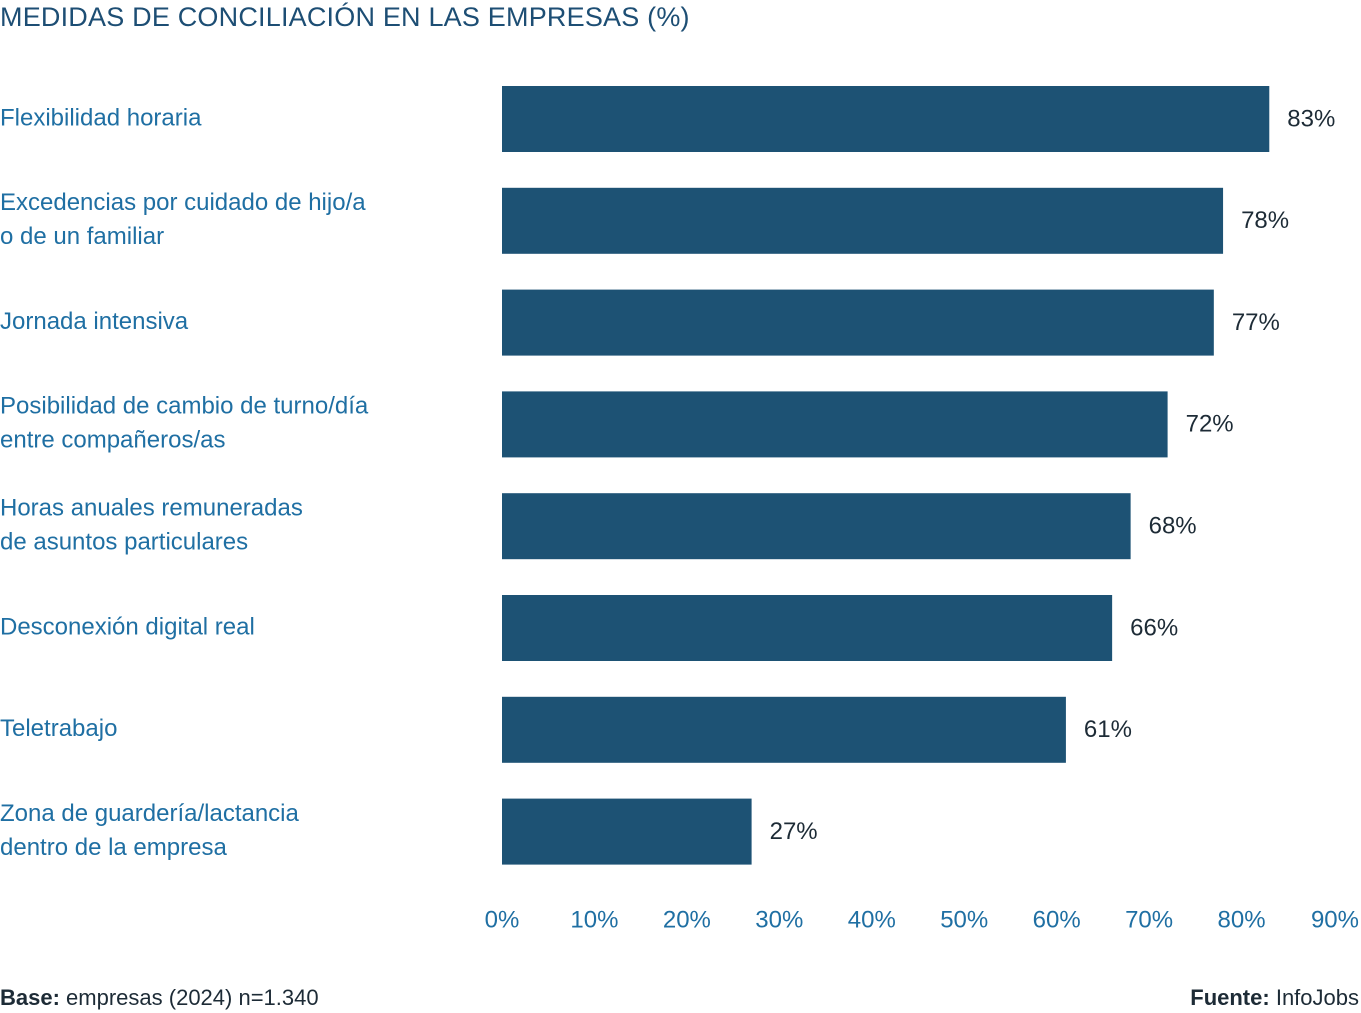 Image resolution: width=1361 pixels, height=1013 pixels. Describe the element at coordinates (183, 202) in the screenshot. I see `category-label-line: Excedencias por cuidado de hijo/a` at that location.